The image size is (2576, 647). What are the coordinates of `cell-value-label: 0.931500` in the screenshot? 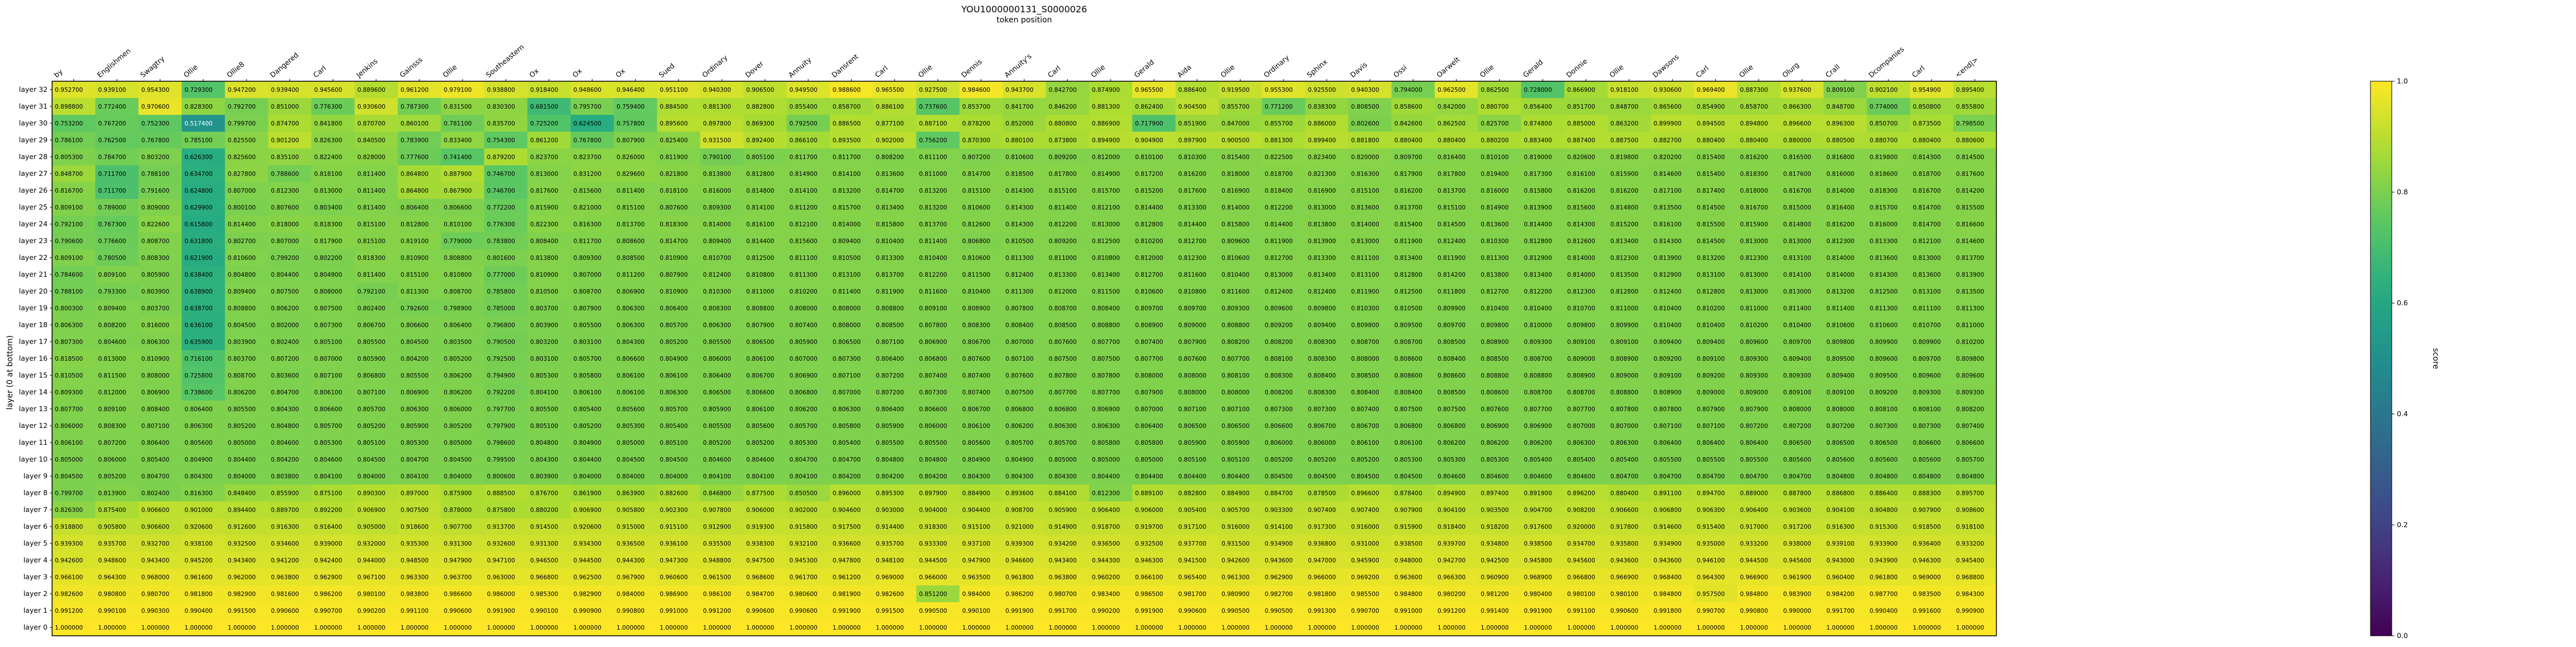 It's located at (1235, 544).